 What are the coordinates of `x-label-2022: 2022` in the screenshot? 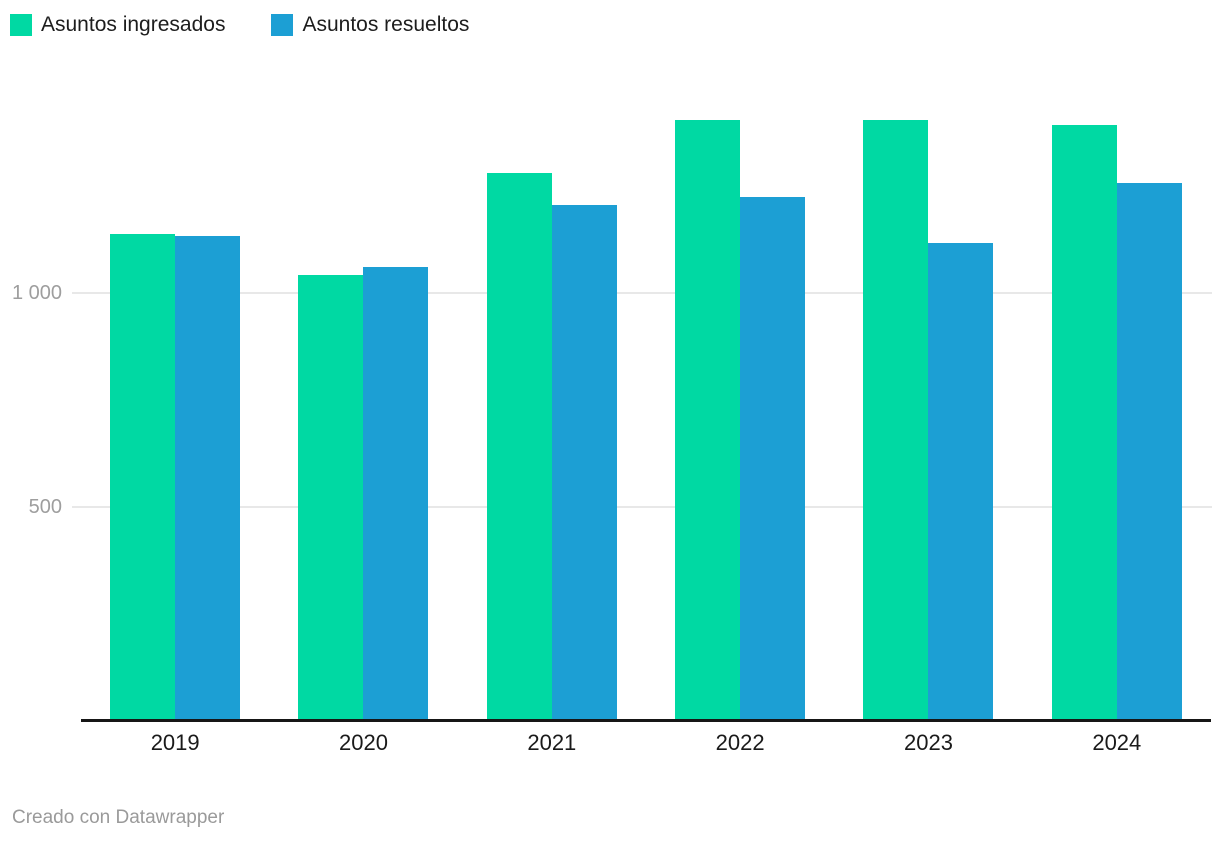 It's located at (740, 742).